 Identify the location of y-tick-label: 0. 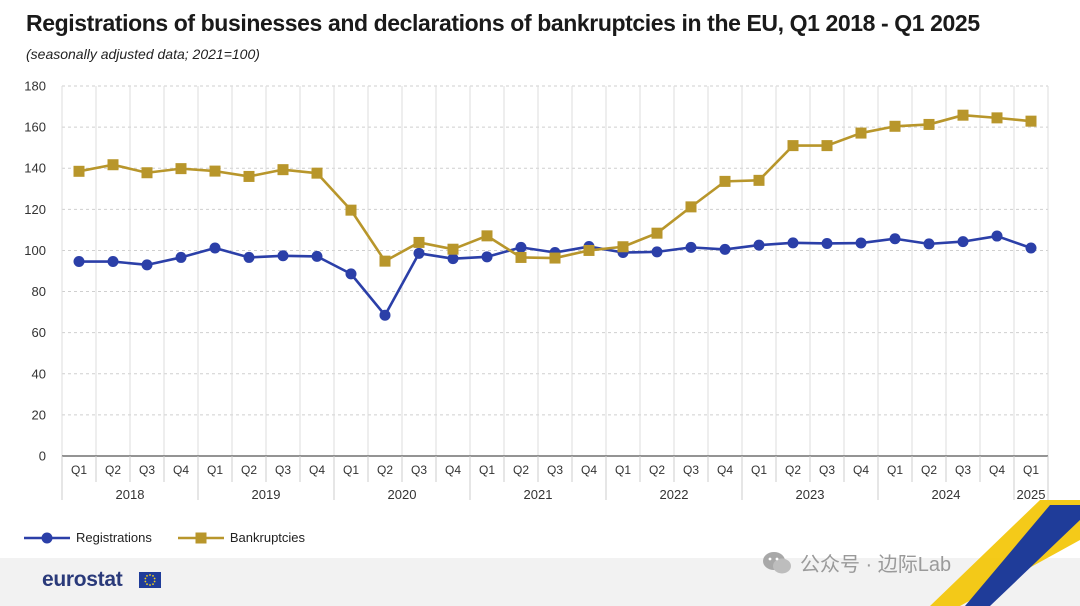
(42, 456).